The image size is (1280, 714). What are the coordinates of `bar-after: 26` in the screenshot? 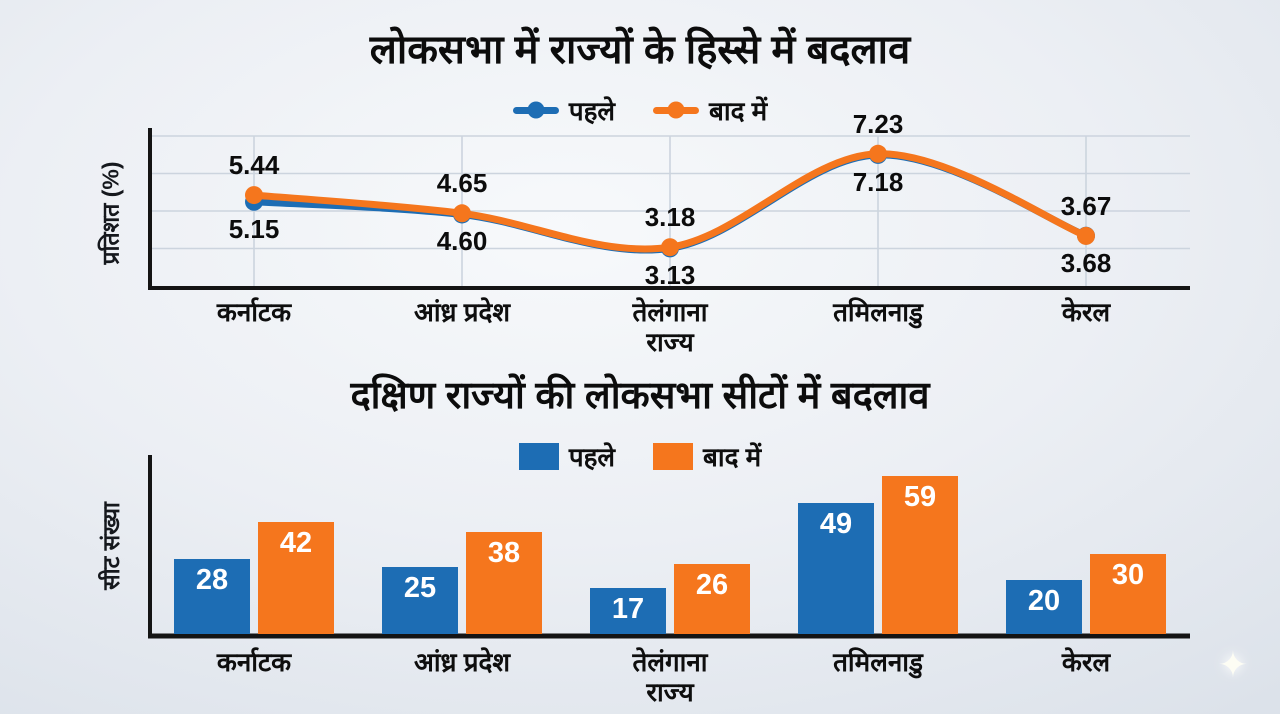 It's located at (712, 599).